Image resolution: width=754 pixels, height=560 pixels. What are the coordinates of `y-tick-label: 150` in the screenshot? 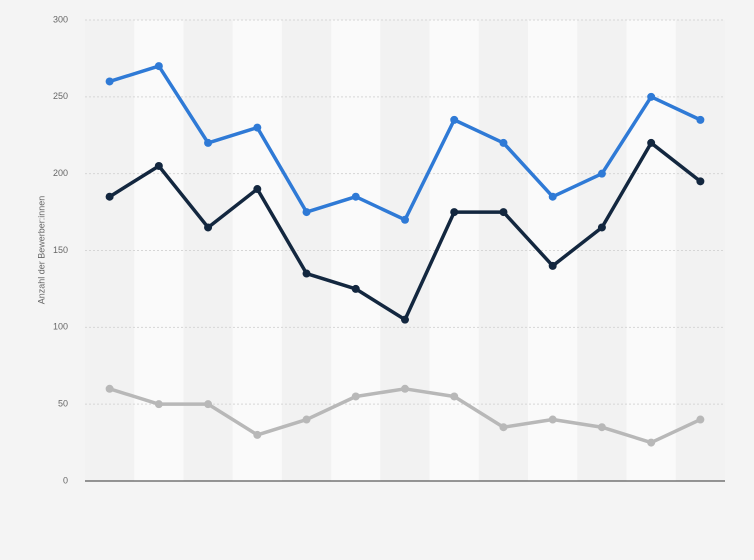 It's located at (60, 250).